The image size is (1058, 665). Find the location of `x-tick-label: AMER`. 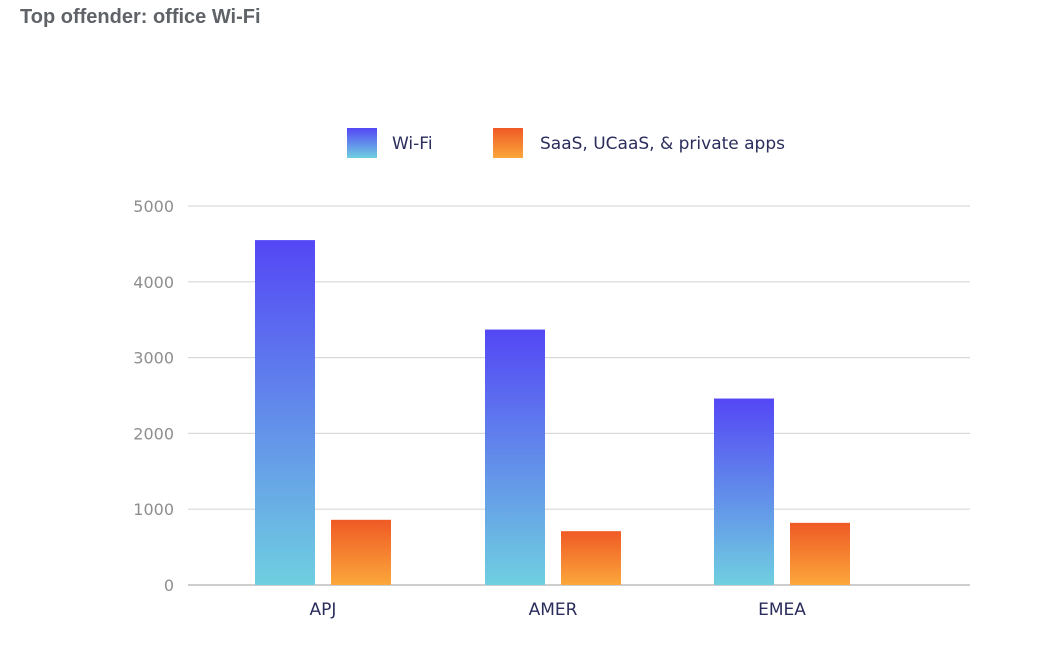

x-tick-label: AMER is located at coordinates (553, 610).